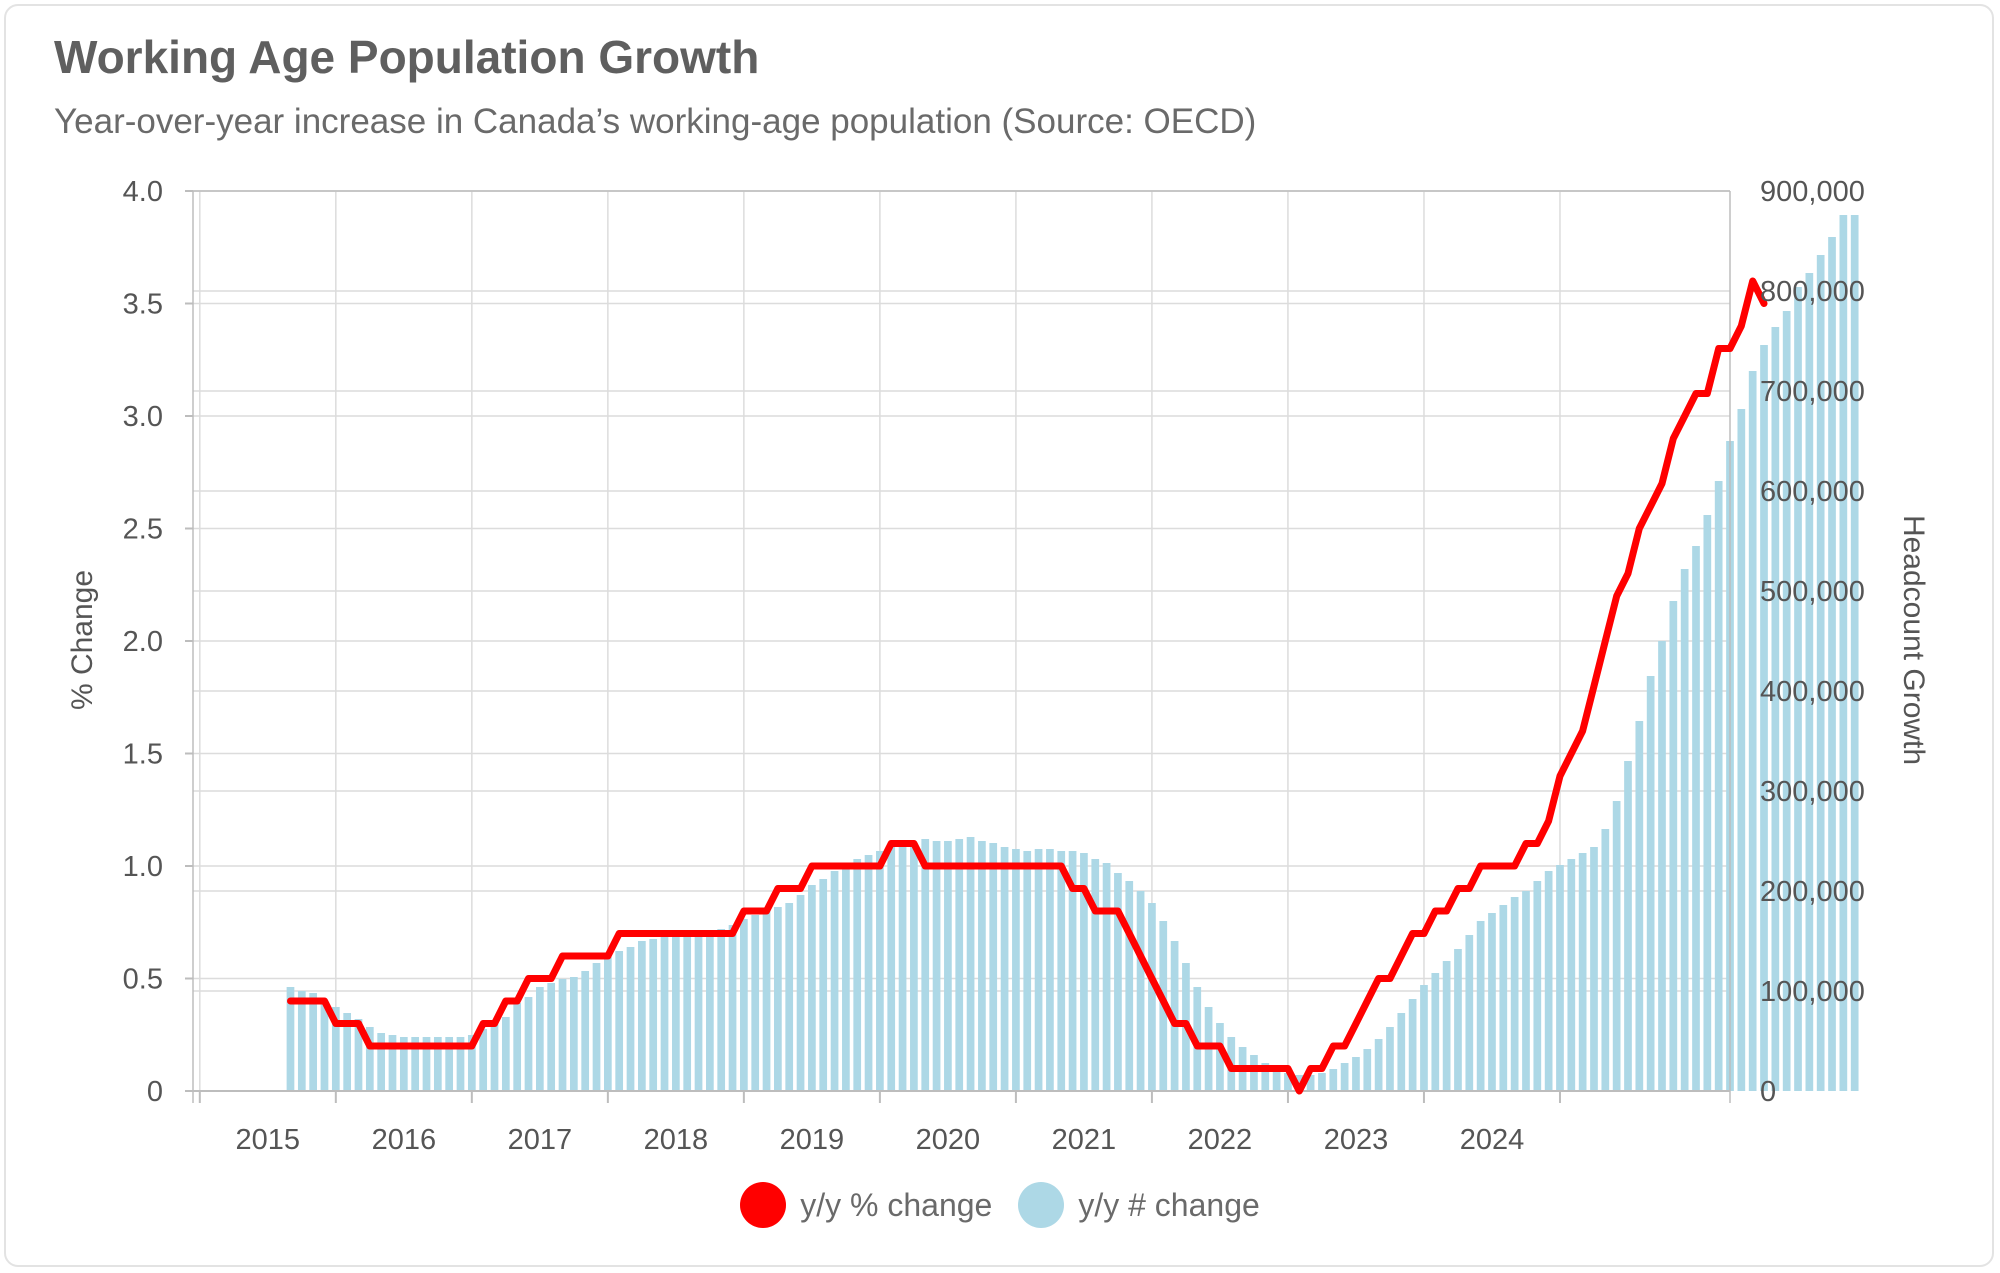 This screenshot has height=1273, width=2000. I want to click on legend-swatch-bars, so click(1041, 1205).